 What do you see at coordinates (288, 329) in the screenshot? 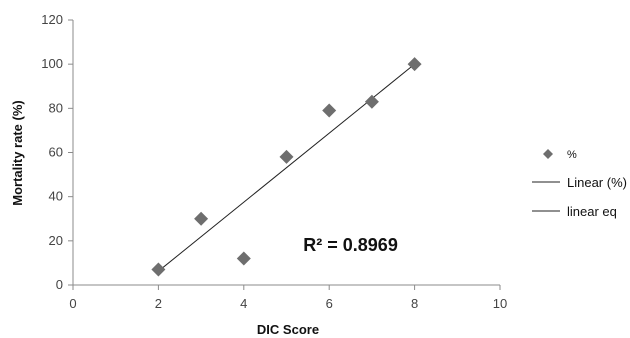
I see `x-axis-title: DIC Score` at bounding box center [288, 329].